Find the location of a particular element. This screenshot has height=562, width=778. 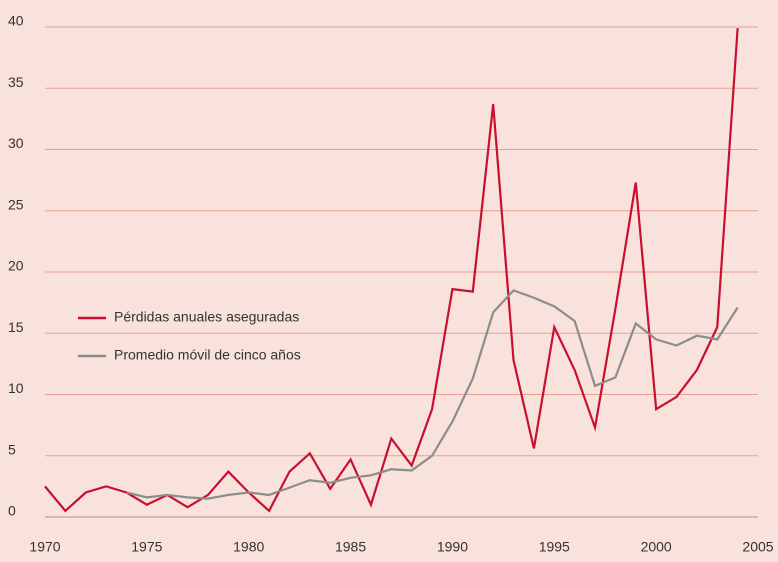

legend-label: Promedio móvil de cinco años is located at coordinates (207, 355).